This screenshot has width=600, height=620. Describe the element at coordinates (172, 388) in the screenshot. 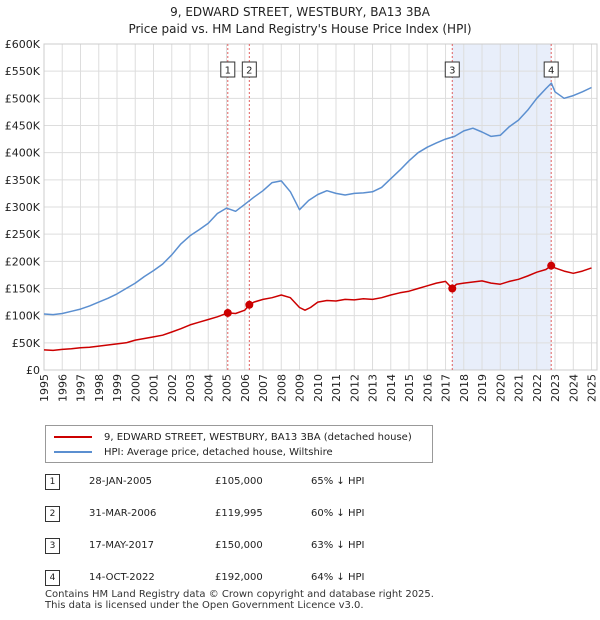

I see `x-tick-label: 2002` at that location.